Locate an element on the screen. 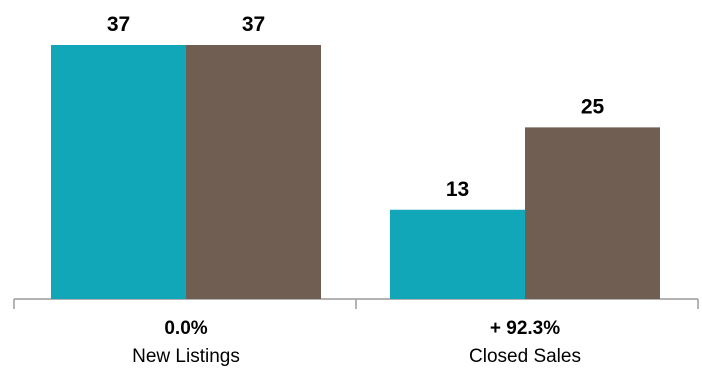  category-change-closed-sales: + 92.3% is located at coordinates (525, 328).